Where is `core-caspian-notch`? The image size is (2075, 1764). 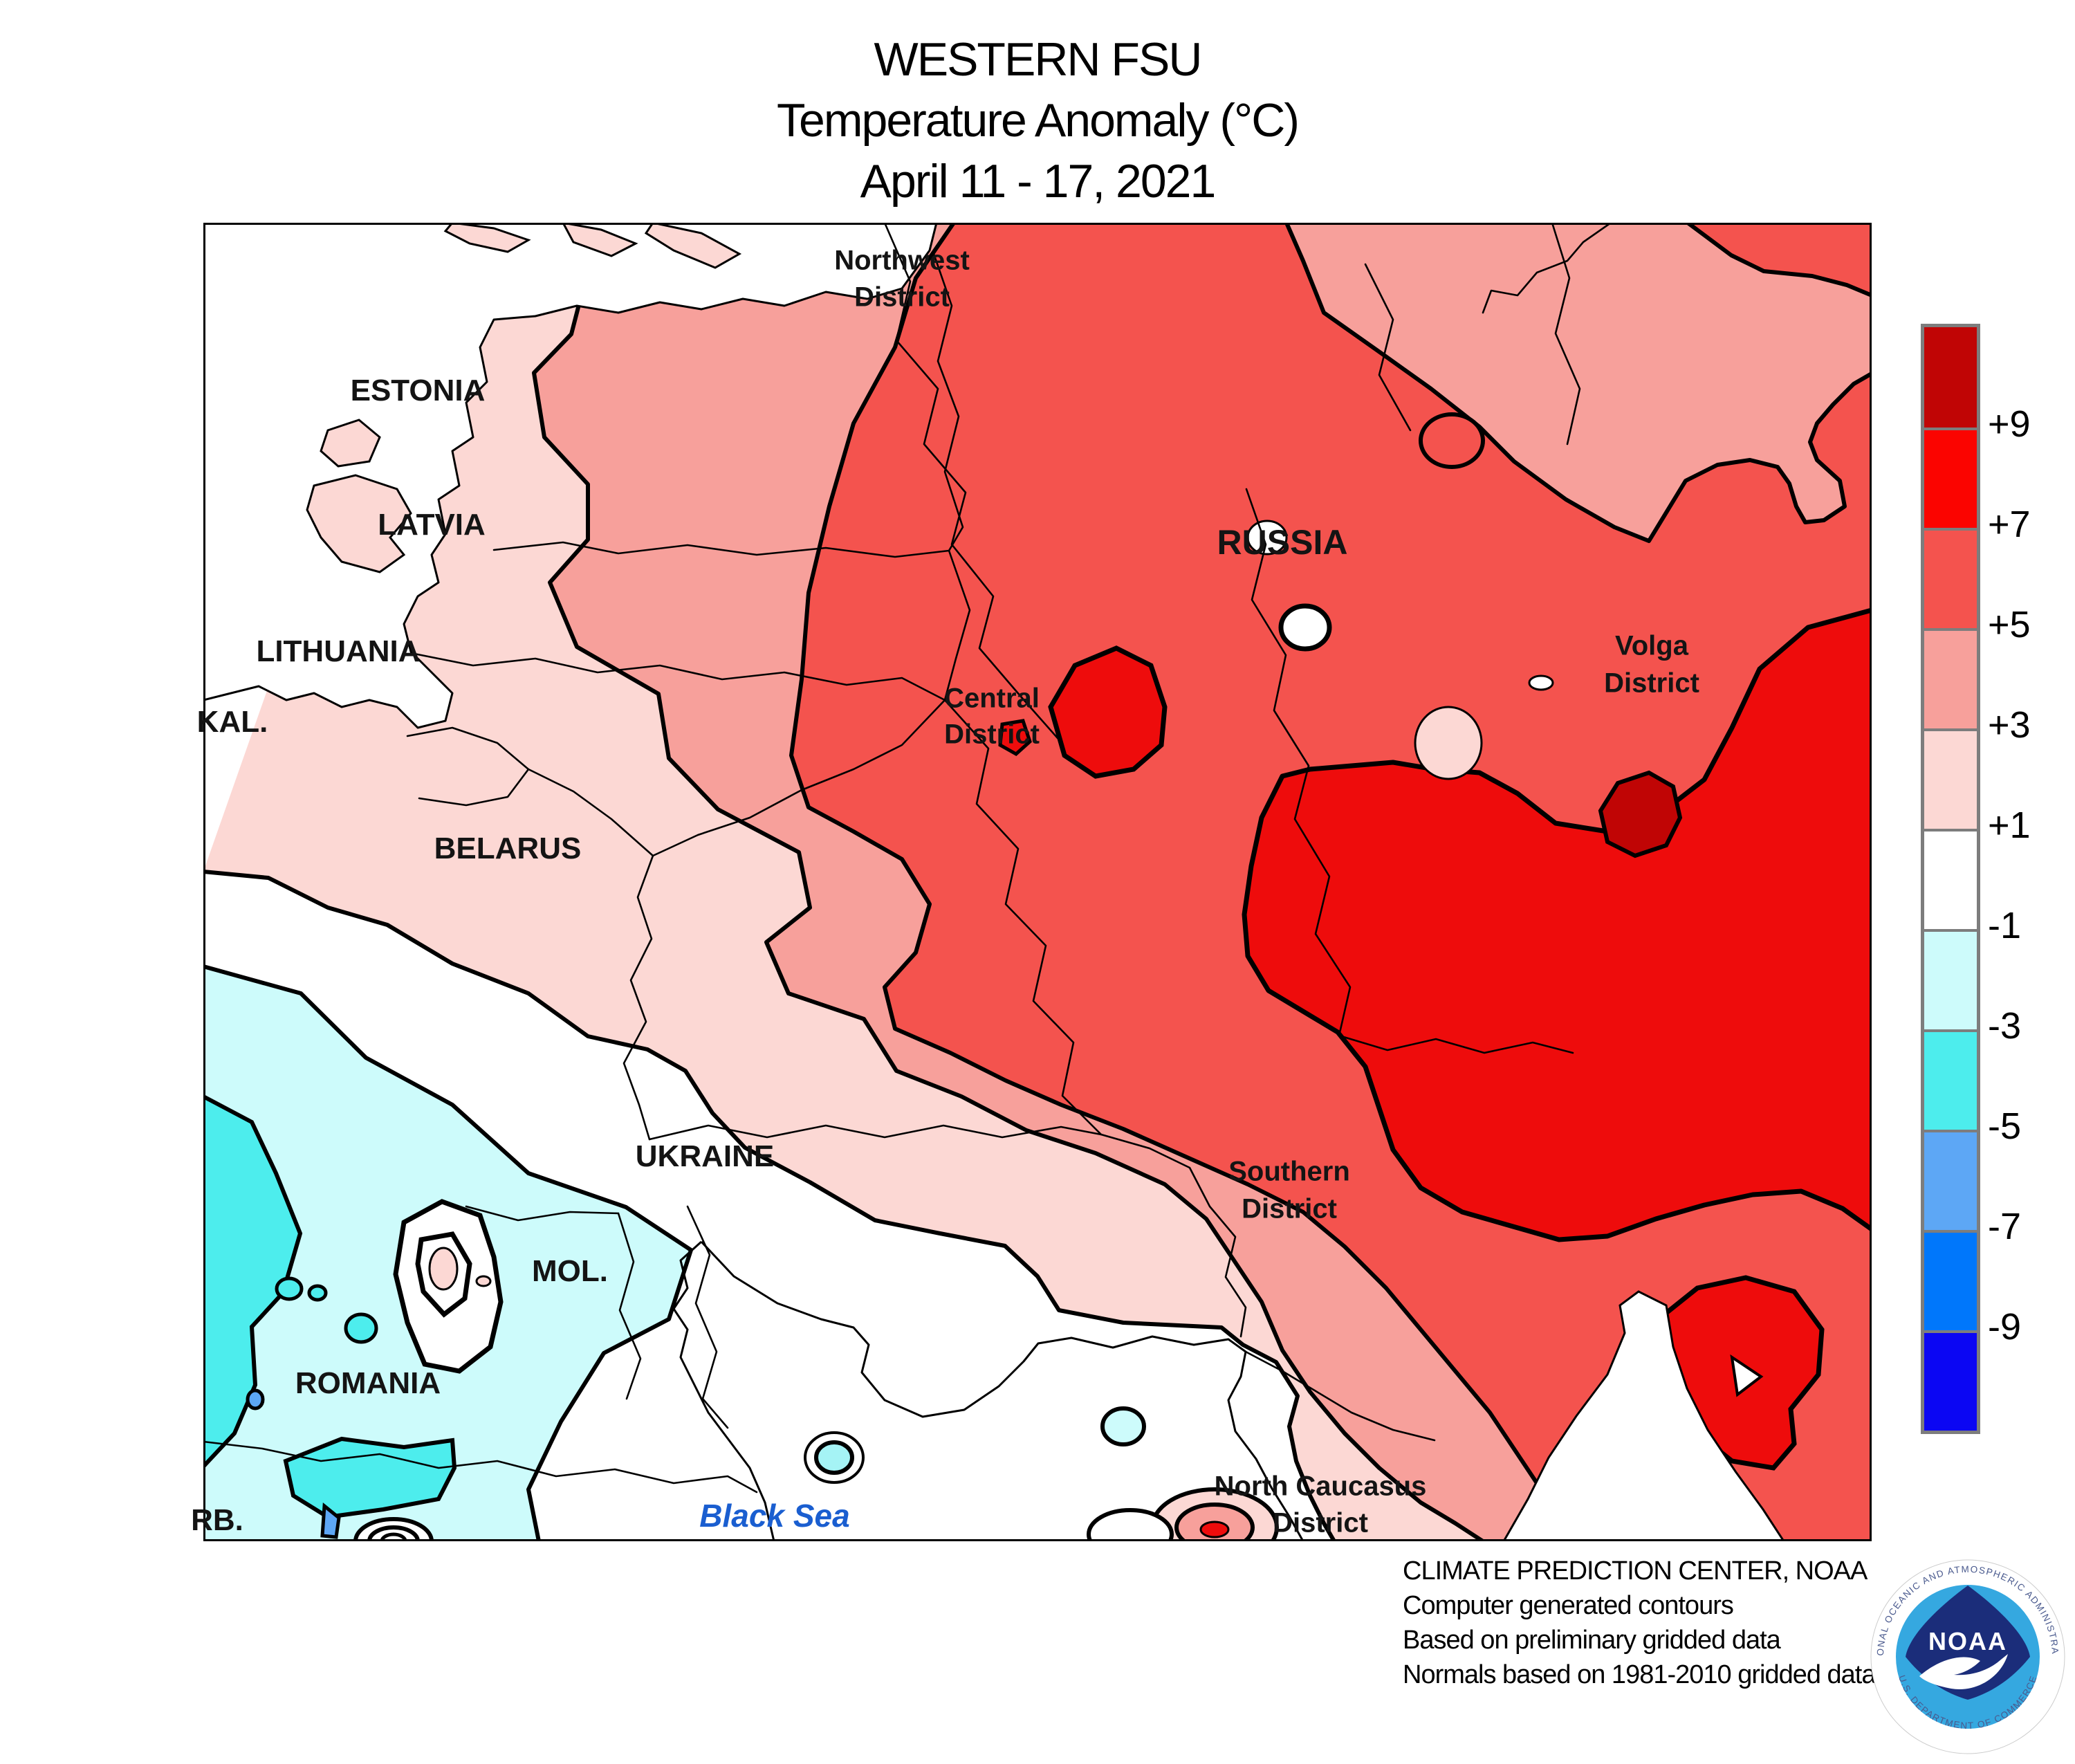
core-caspian-notch is located at coordinates (1747, 1375).